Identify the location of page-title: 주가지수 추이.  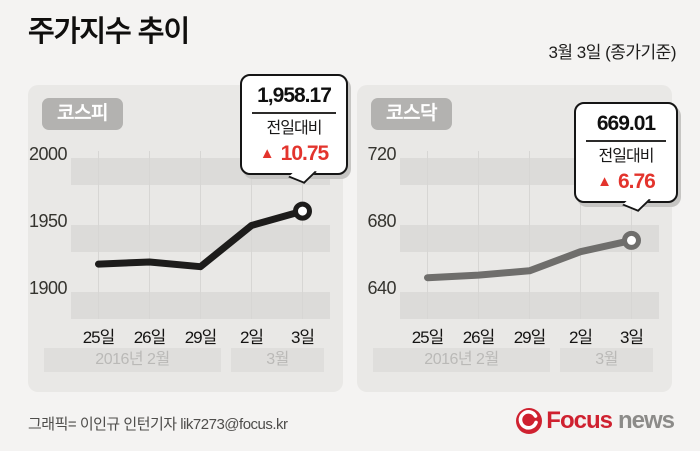
(109, 32).